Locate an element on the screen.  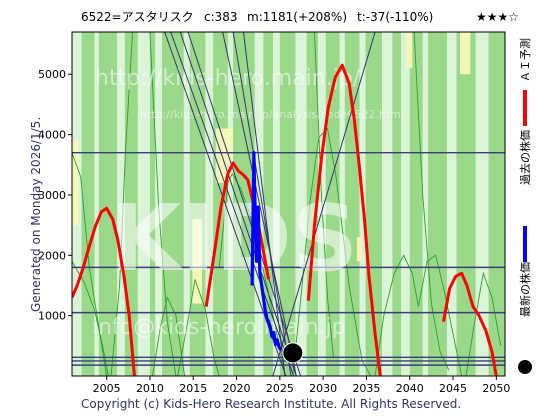
y-axis: 1000 2000 3000 4000 5000 is located at coordinates (55, 195).